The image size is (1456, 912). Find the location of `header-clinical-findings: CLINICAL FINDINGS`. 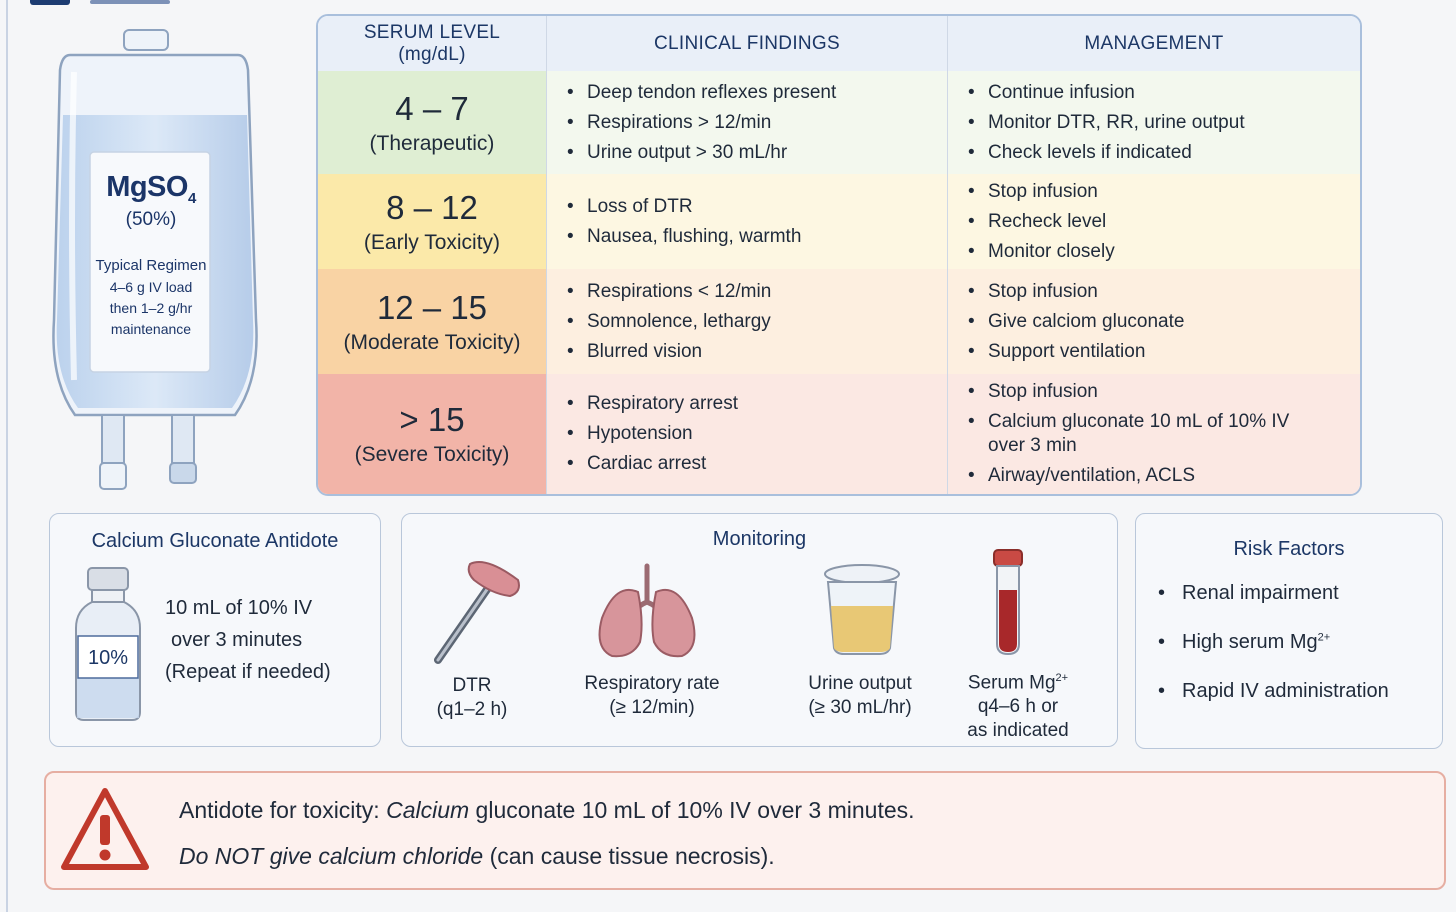

header-clinical-findings: CLINICAL FINDINGS is located at coordinates (747, 43).